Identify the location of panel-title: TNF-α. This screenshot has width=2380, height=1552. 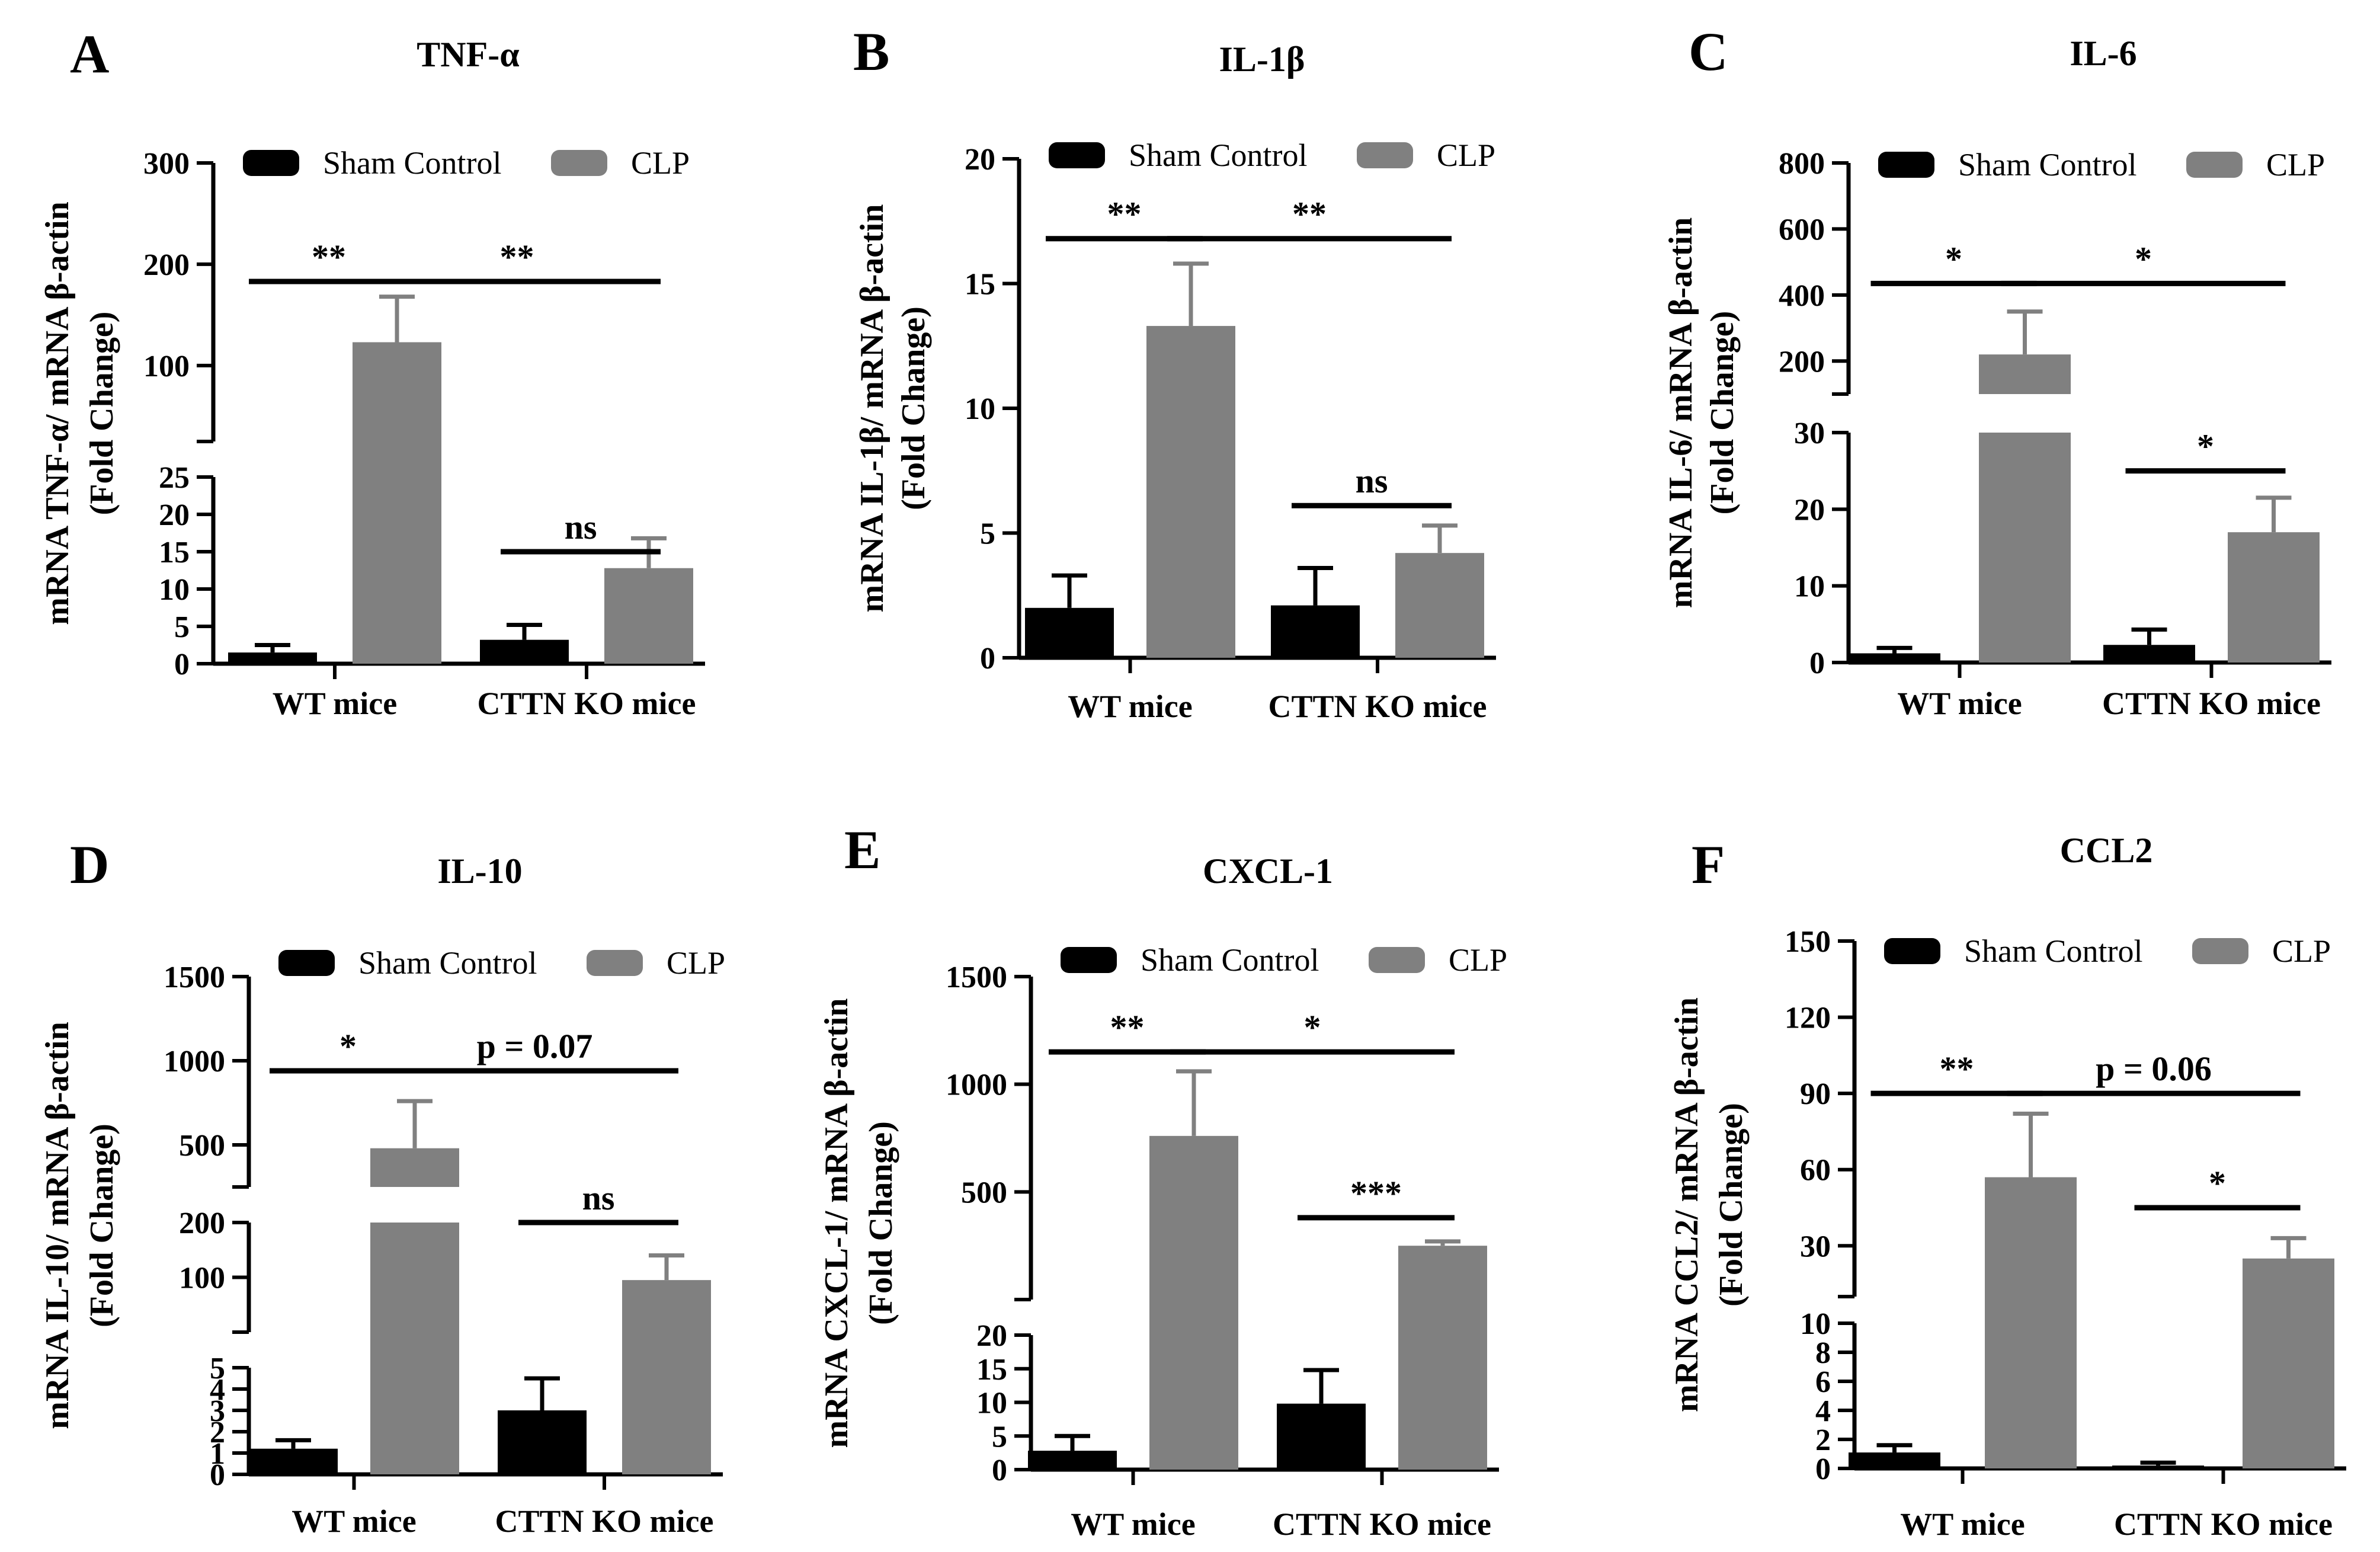
(468, 54).